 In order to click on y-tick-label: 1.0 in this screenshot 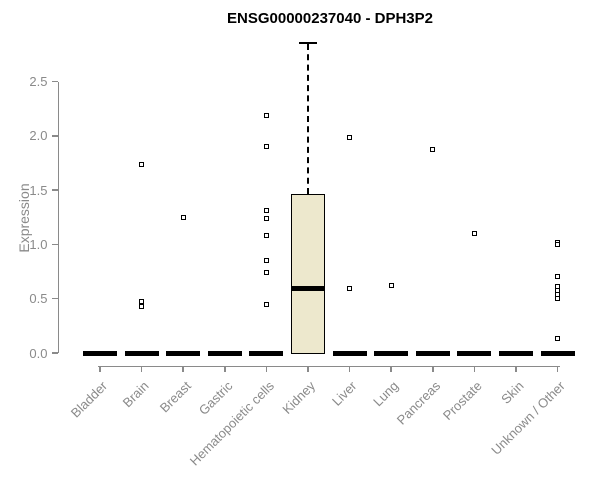, I will do `click(38, 244)`.